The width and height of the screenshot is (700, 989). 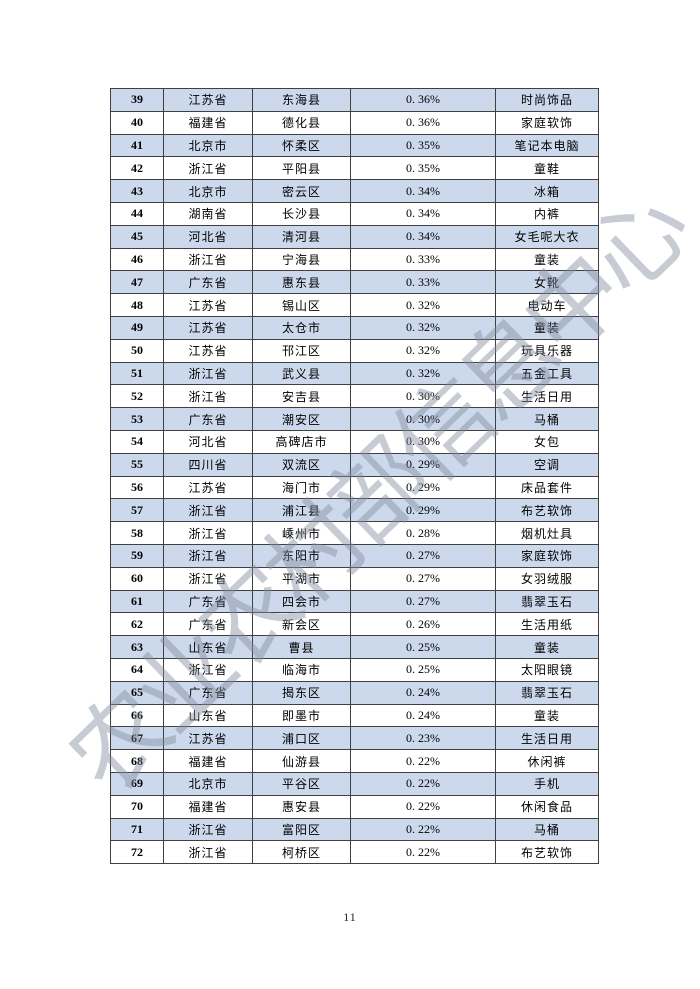 I want to click on cell-rank: 54, so click(x=137, y=441).